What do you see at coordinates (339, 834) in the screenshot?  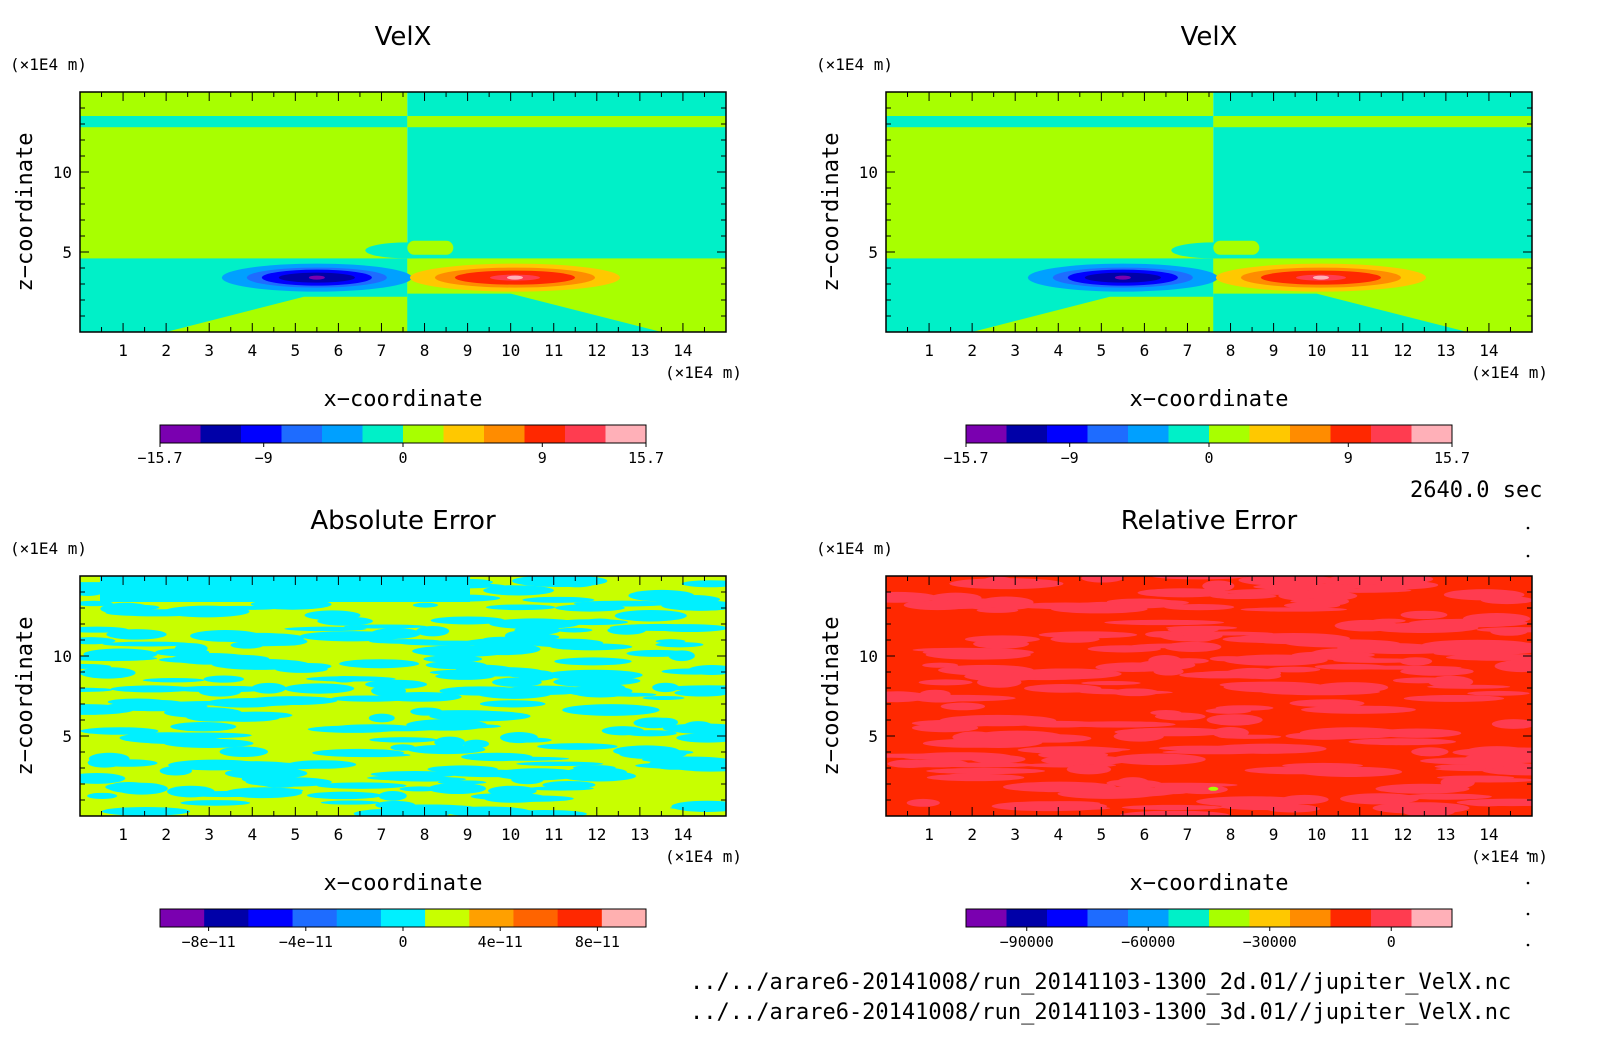 I see `x-tick-label: 6` at bounding box center [339, 834].